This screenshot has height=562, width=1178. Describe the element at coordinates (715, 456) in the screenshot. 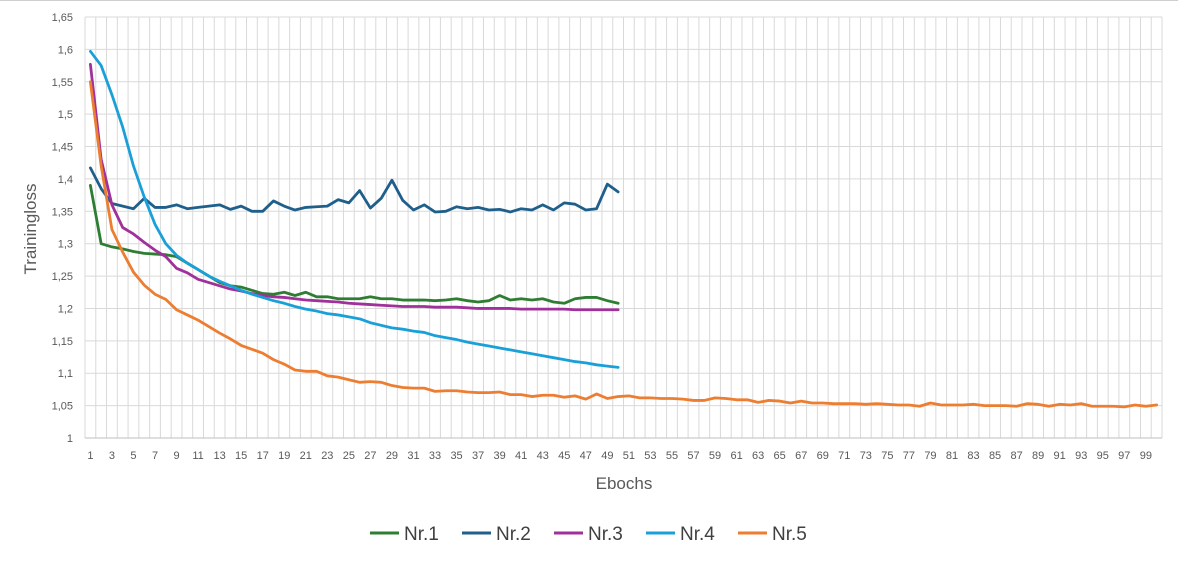

I see `x-tick-label: 59` at that location.